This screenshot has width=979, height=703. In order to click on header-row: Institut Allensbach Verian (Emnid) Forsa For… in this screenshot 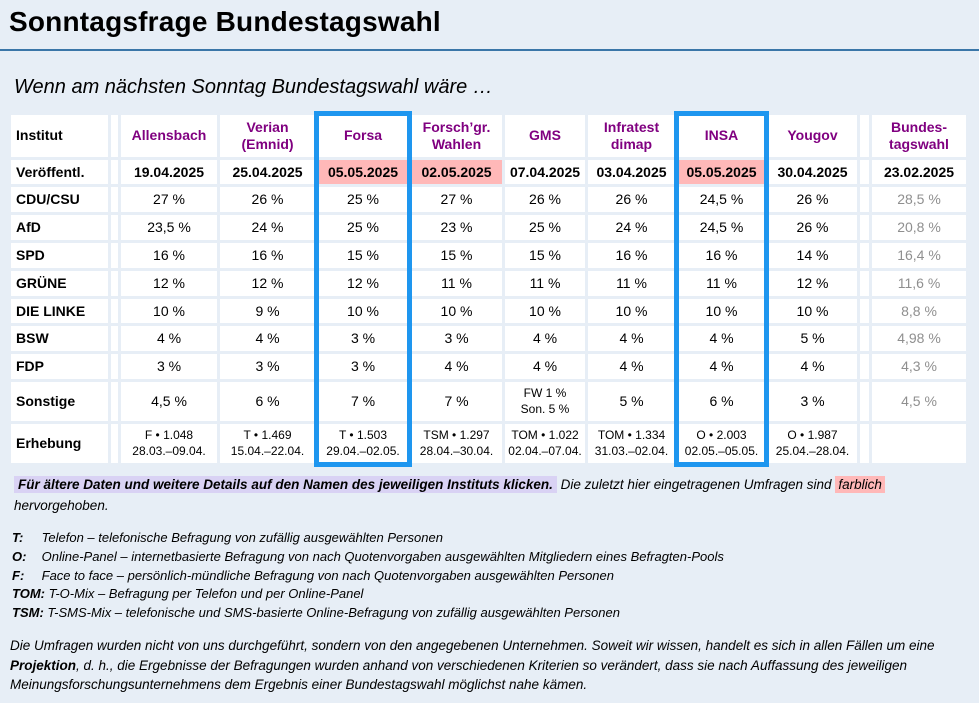, I will do `click(488, 136)`.